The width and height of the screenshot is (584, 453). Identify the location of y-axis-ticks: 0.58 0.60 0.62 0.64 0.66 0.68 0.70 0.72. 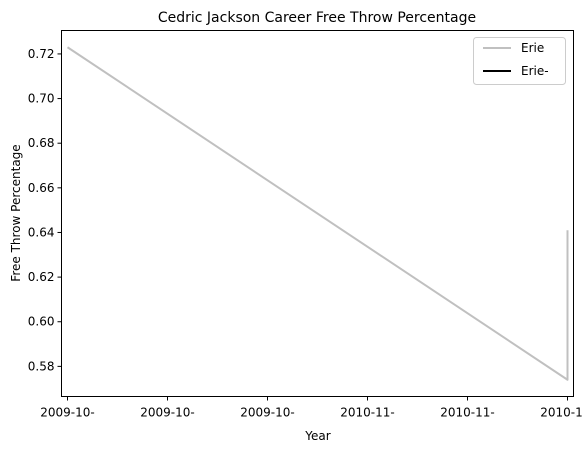
(45, 210).